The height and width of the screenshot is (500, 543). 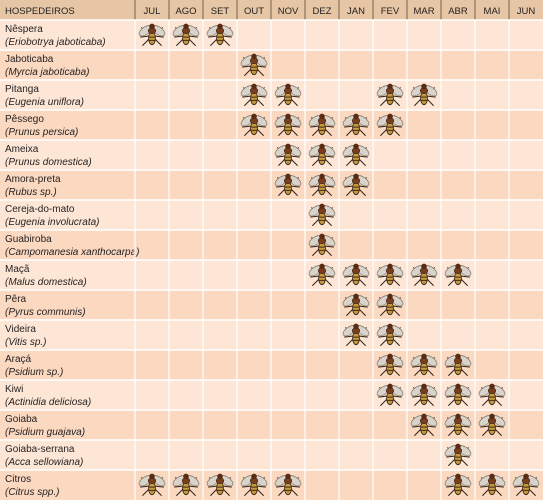 What do you see at coordinates (46, 282) in the screenshot?
I see `host-scientific: (Malus domestica)` at bounding box center [46, 282].